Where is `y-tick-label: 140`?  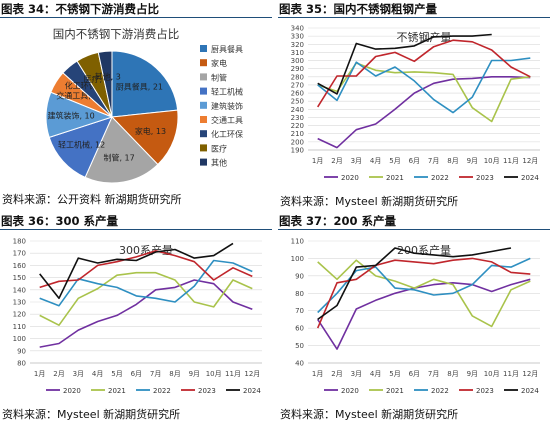
y-tick-label: 140 is located at coordinates (19, 290).